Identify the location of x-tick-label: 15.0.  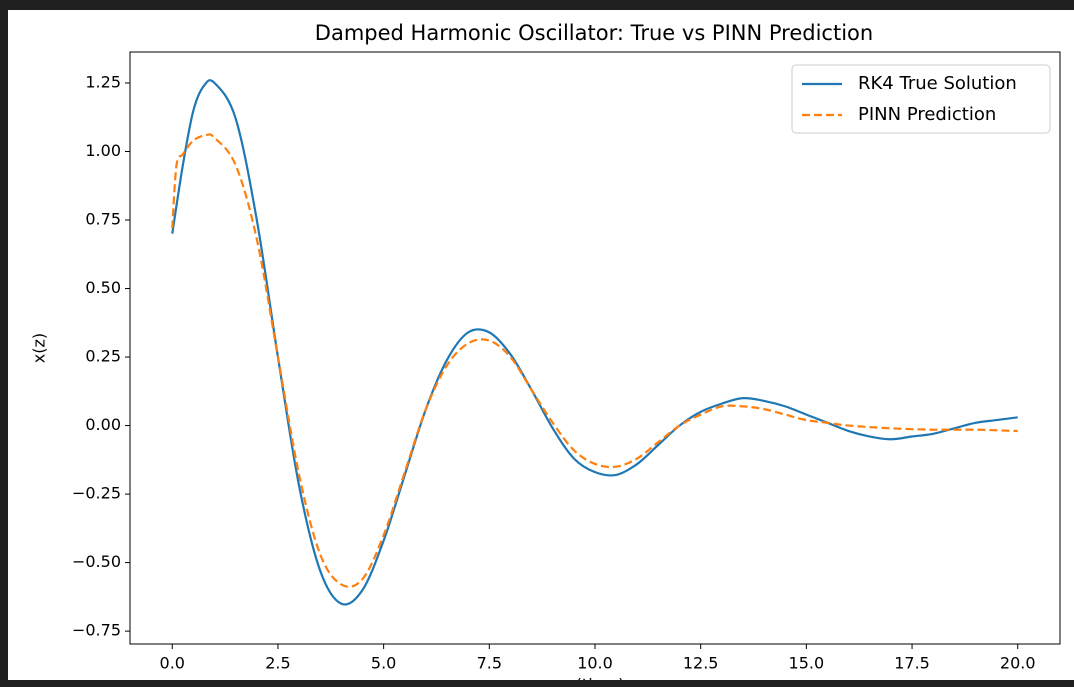
(807, 663).